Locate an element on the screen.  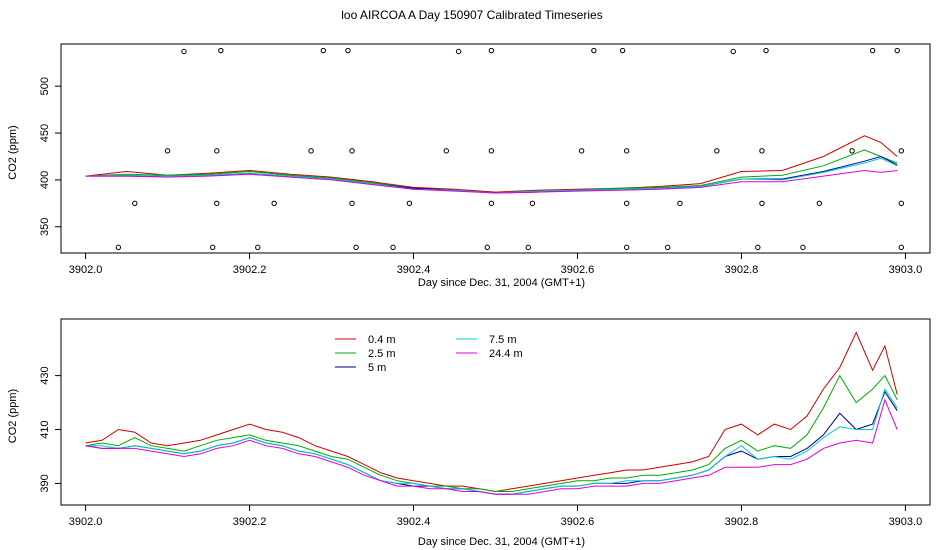
y-tick-label: 350 is located at coordinates (45, 227).